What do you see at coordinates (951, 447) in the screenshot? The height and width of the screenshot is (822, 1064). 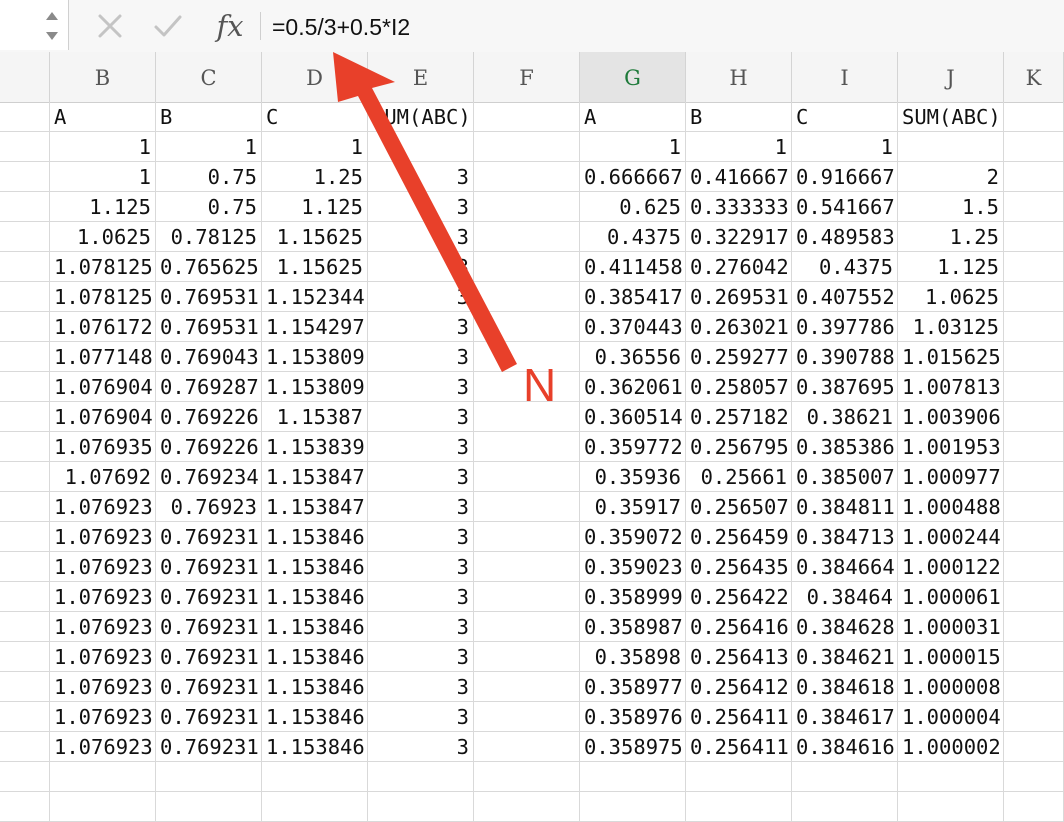 I see `cell: 1.001953` at bounding box center [951, 447].